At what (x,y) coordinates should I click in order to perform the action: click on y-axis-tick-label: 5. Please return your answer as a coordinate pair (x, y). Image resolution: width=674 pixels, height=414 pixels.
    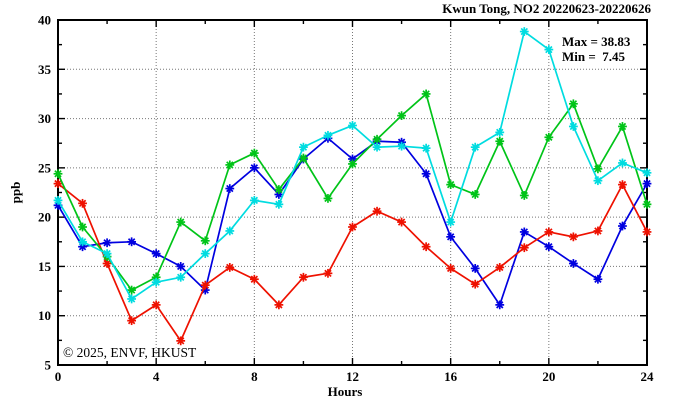
    Looking at the image, I should click on (48, 365).